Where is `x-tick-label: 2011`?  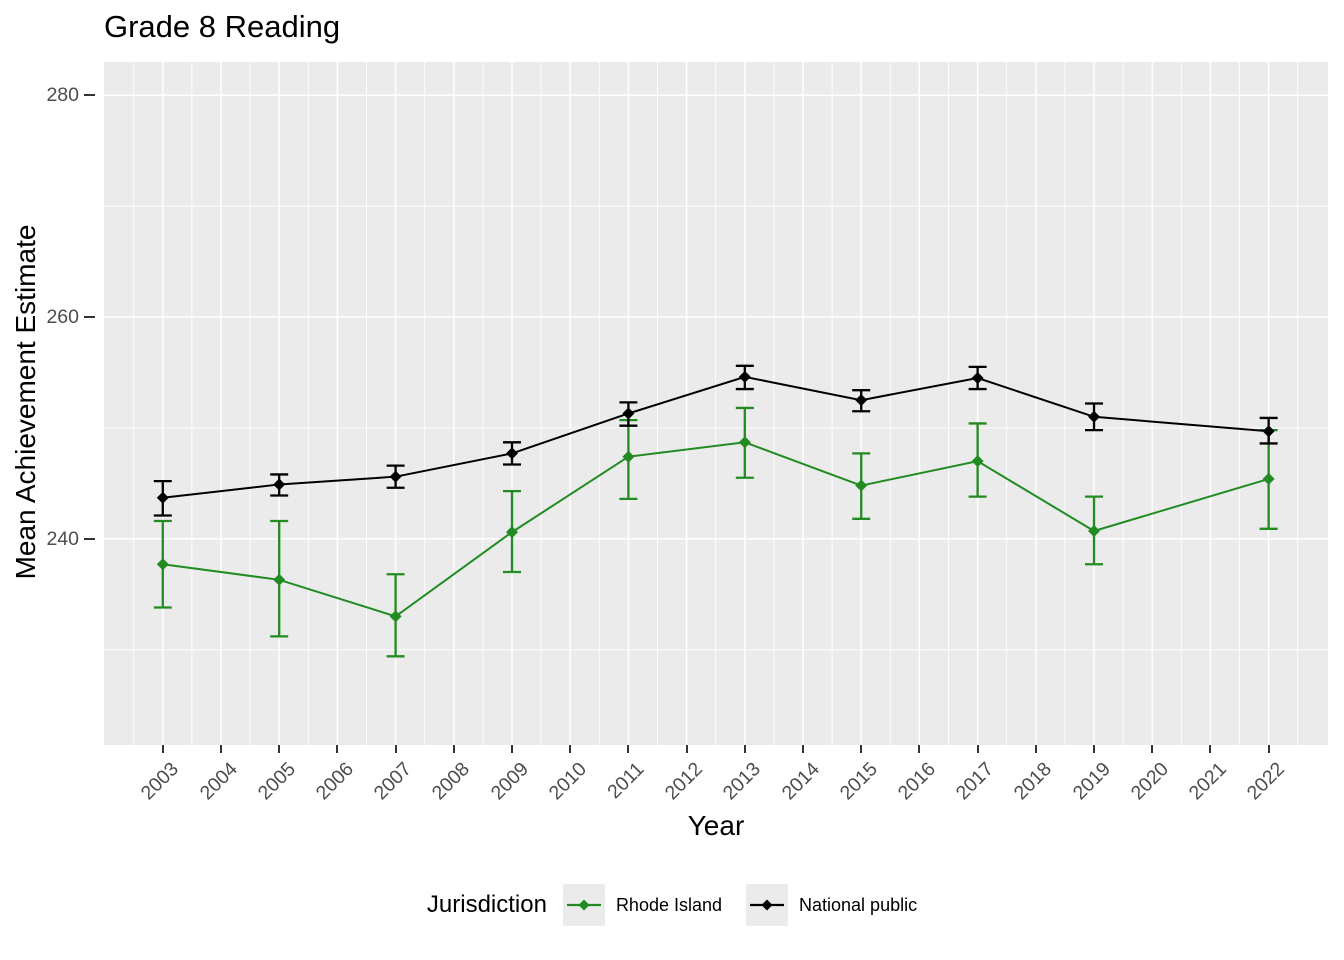 x-tick-label: 2011 is located at coordinates (626, 781).